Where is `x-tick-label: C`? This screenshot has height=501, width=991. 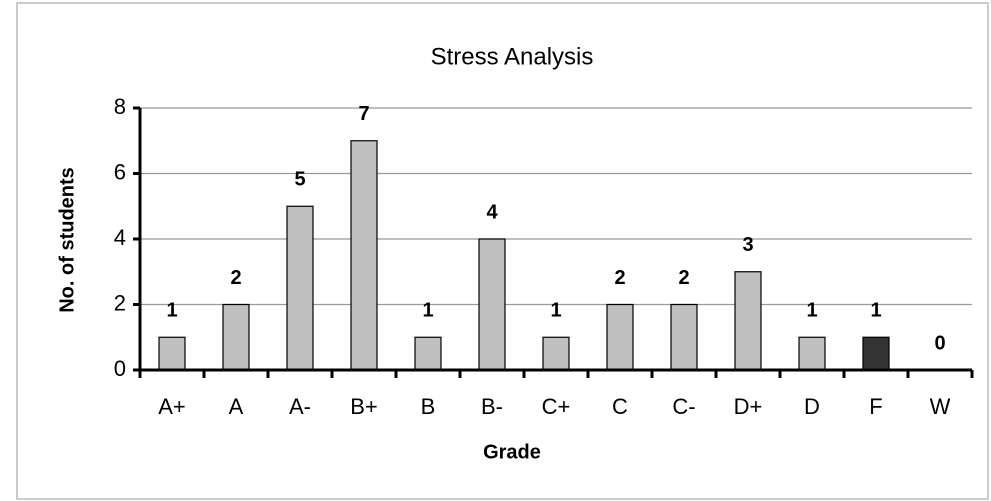 x-tick-label: C is located at coordinates (620, 406).